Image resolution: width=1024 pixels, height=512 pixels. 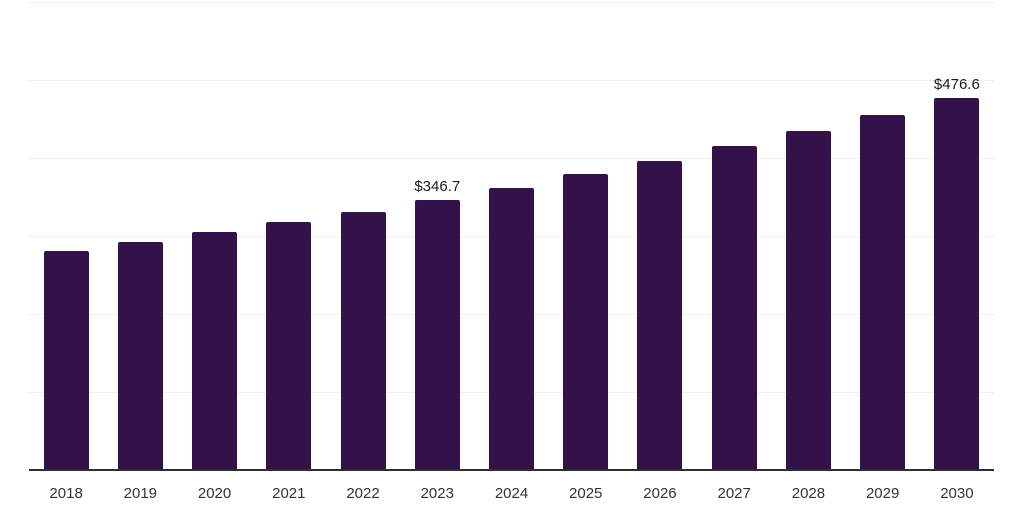 I want to click on bar-2021, so click(x=289, y=345).